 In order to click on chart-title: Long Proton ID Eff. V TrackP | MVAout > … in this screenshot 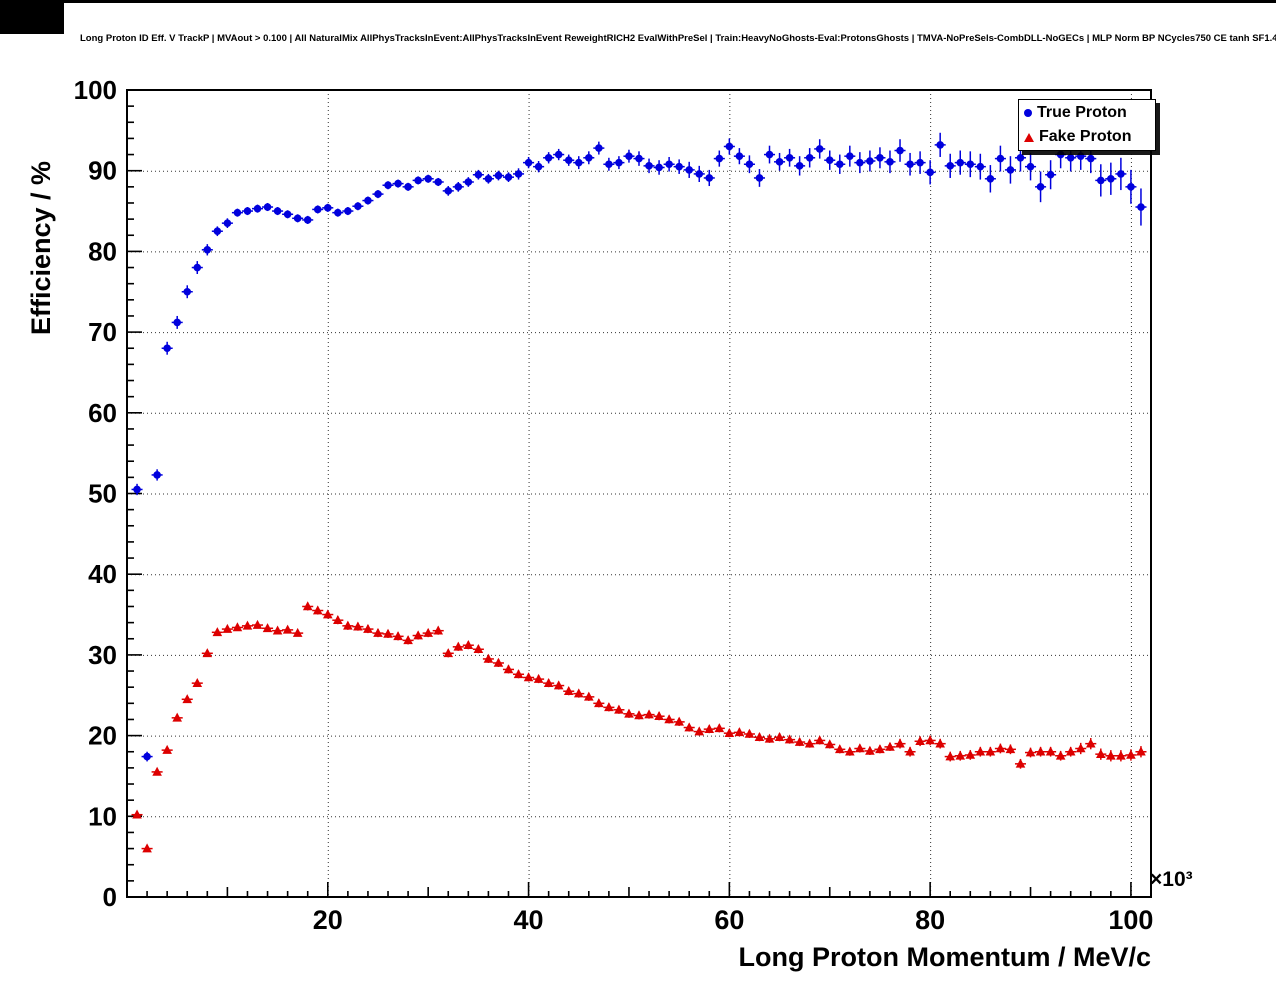, I will do `click(678, 38)`.